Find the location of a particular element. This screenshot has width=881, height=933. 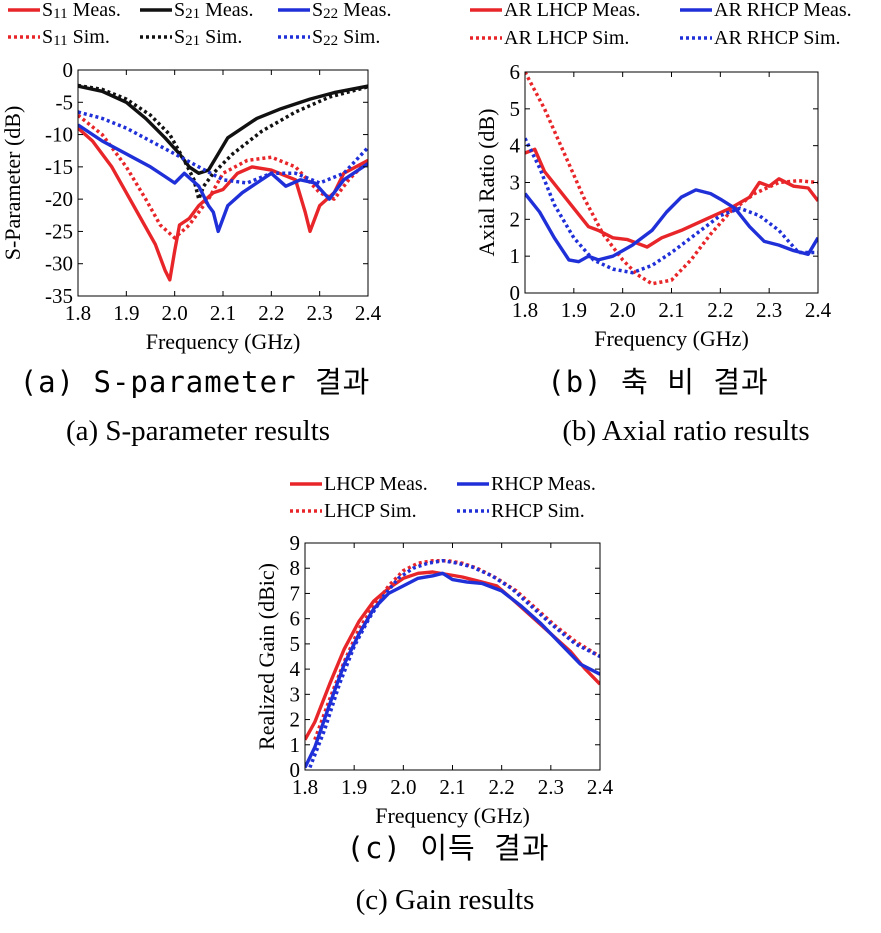

legend-label: S21 Sim. is located at coordinates (208, 37).